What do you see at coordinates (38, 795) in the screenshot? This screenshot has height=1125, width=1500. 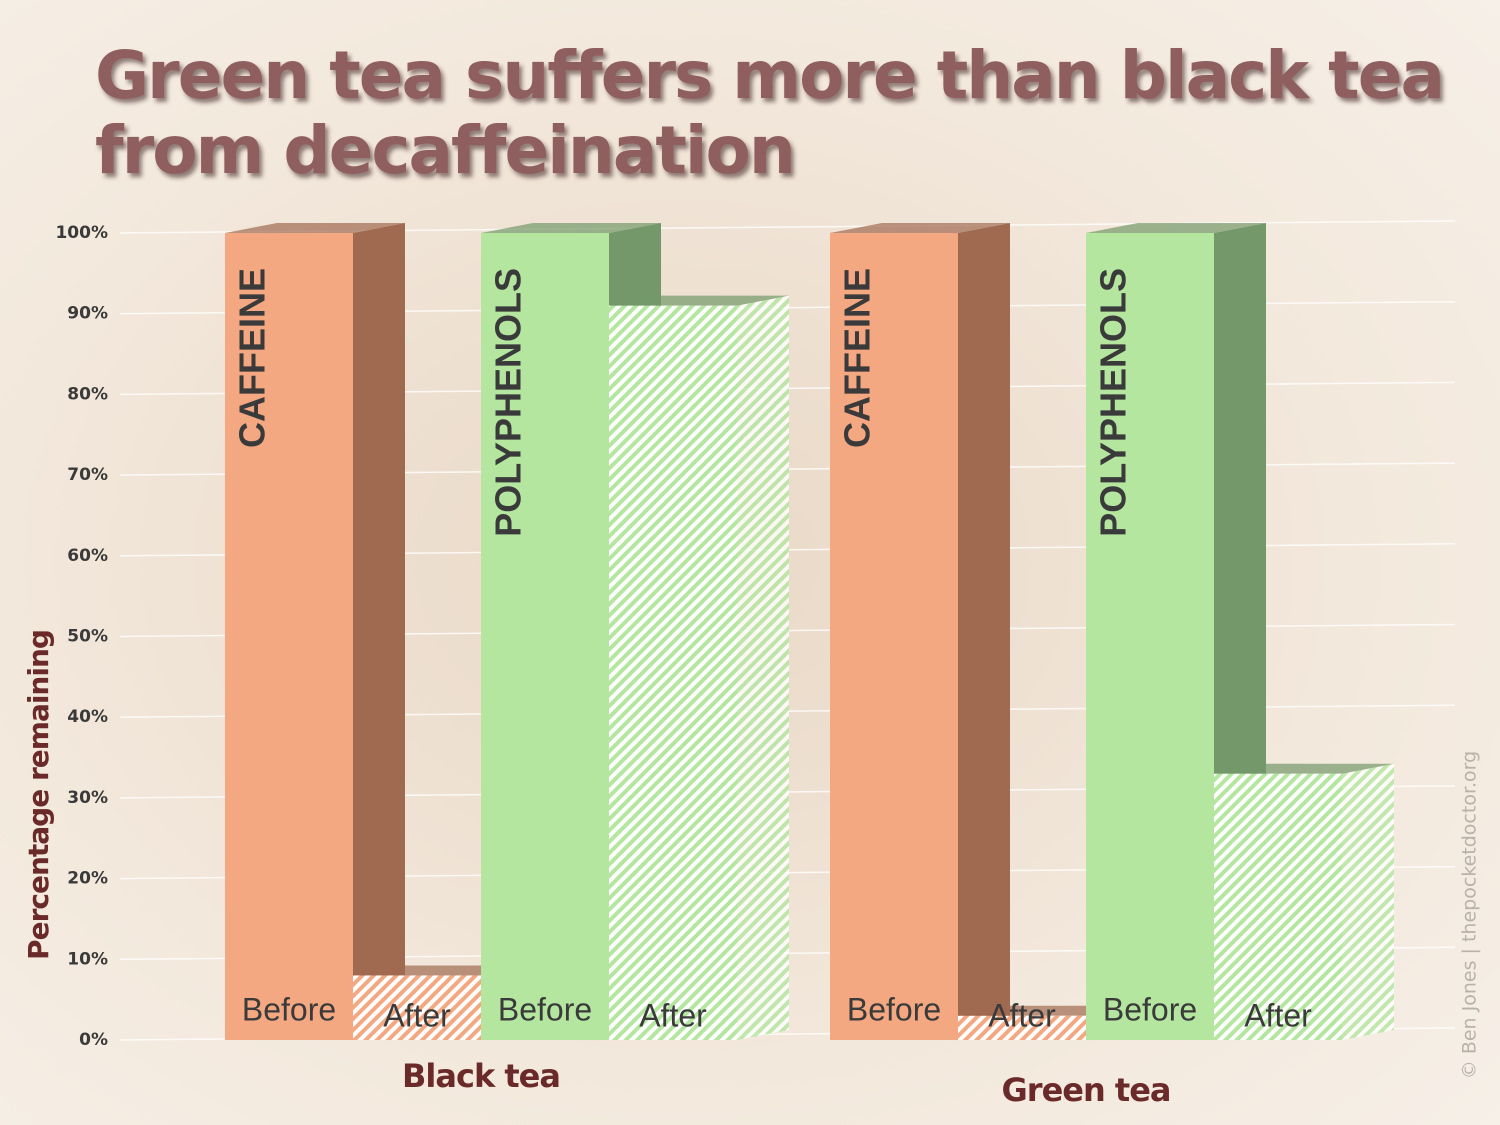 I see `y-axis-label: Percentage remaining` at bounding box center [38, 795].